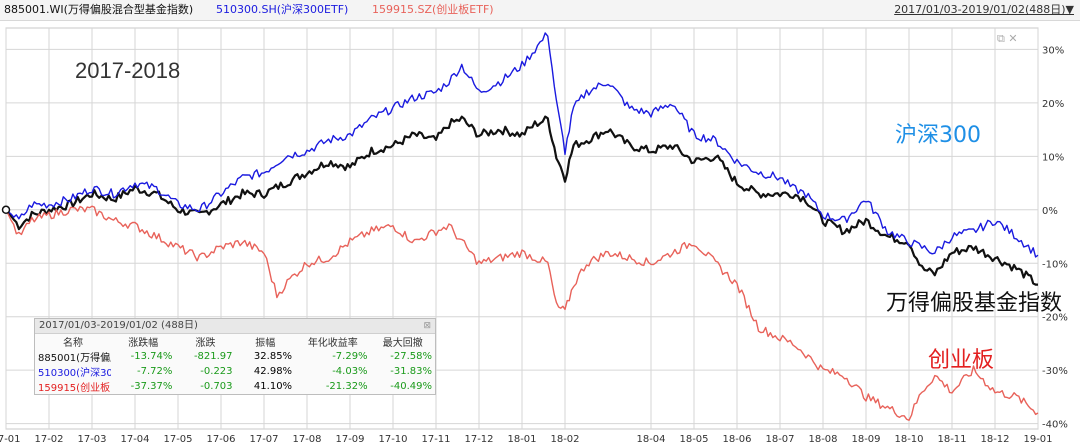 Image resolution: width=1080 pixels, height=447 pixels. Describe the element at coordinates (435, 439) in the screenshot. I see `x-tick-label: 17-11` at that location.